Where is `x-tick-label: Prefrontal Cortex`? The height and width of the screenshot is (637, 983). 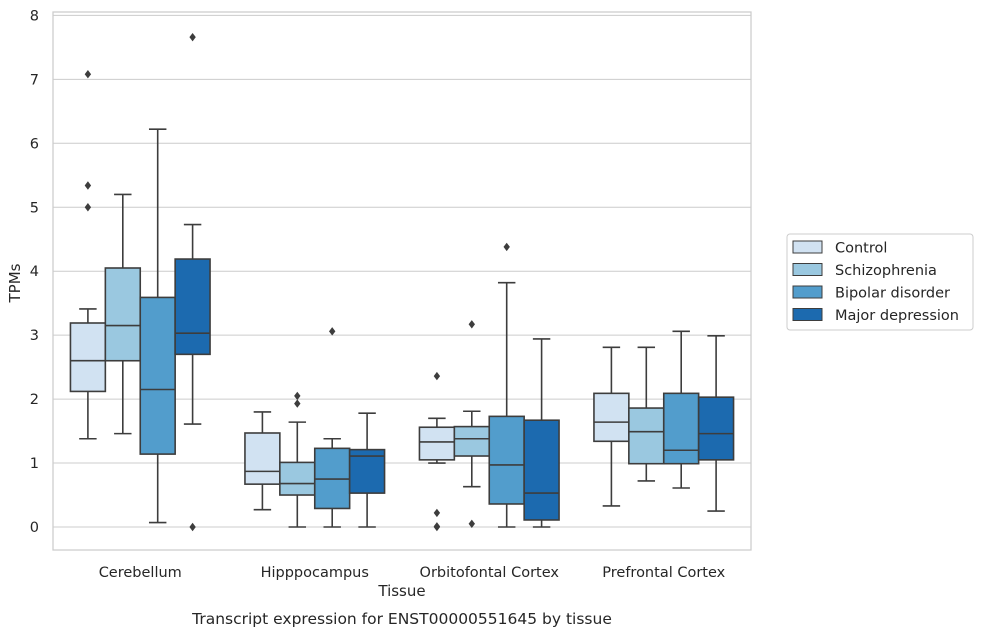 x-tick-label: Prefrontal Cortex is located at coordinates (663, 573).